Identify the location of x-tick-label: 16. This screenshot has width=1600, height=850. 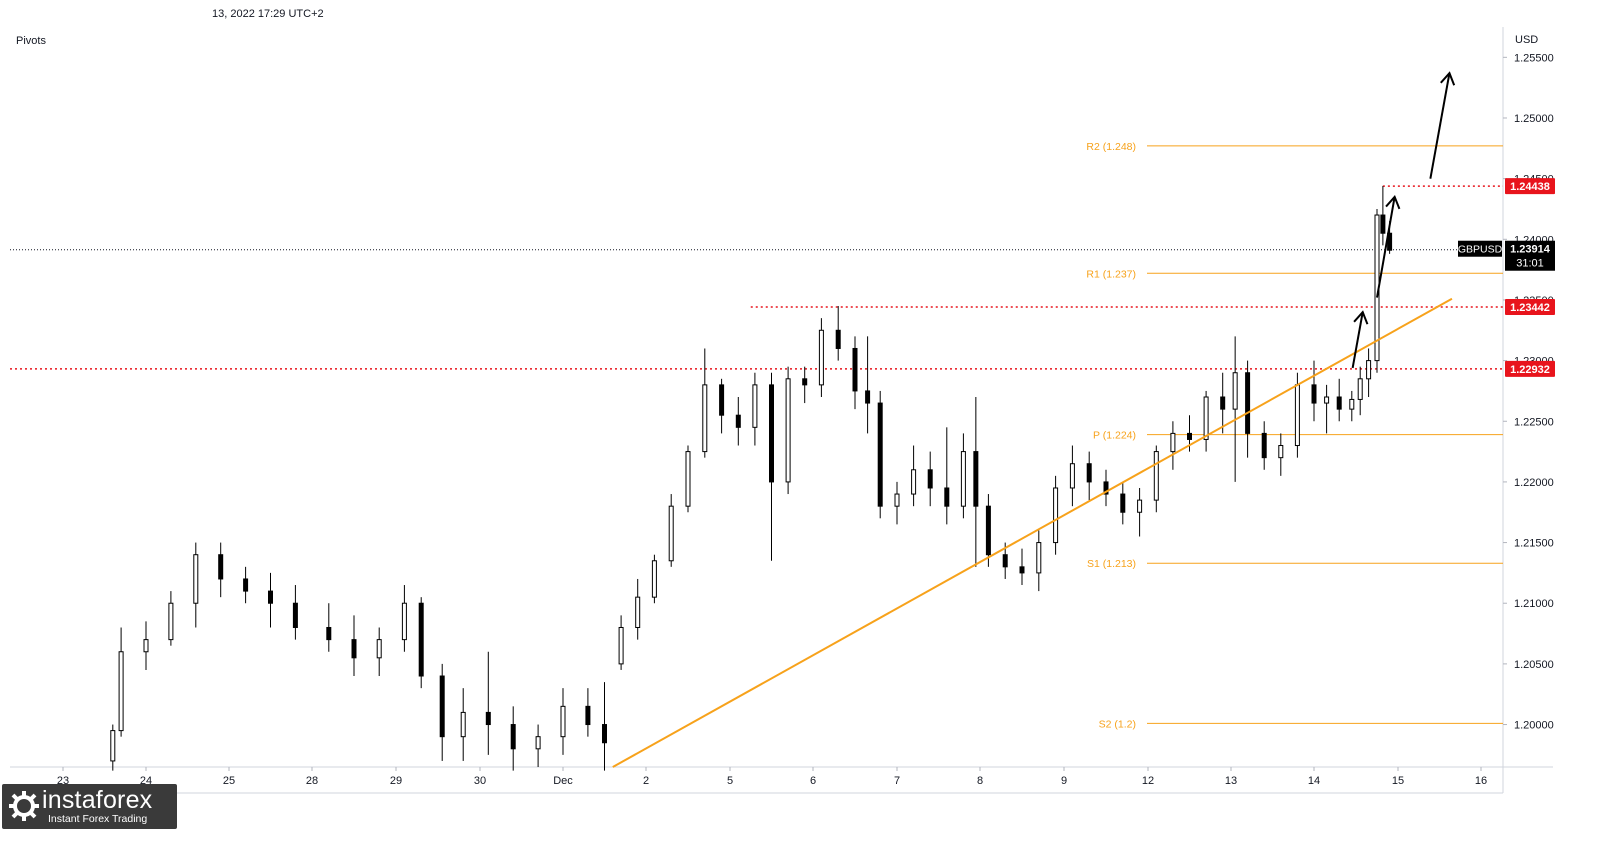
(1481, 781).